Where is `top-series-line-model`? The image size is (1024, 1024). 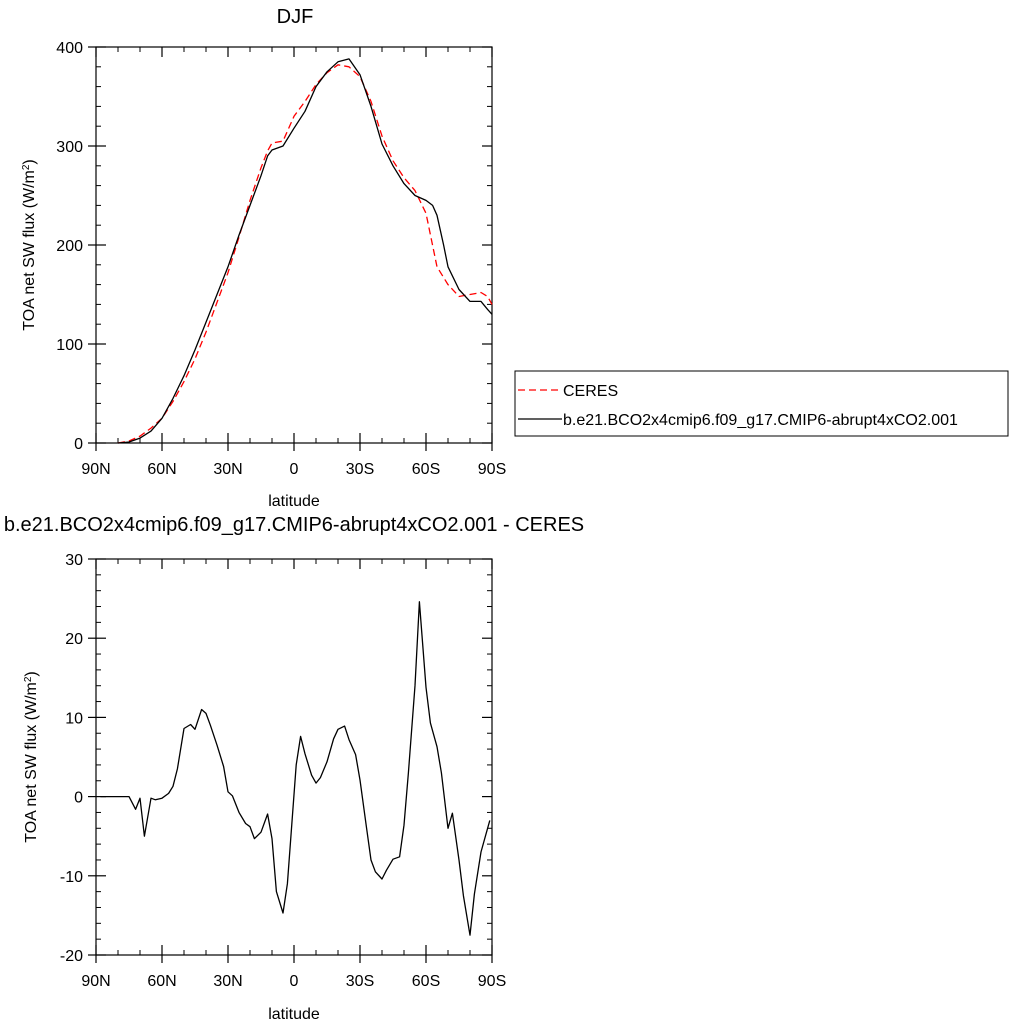
top-series-line-model is located at coordinates (305, 251).